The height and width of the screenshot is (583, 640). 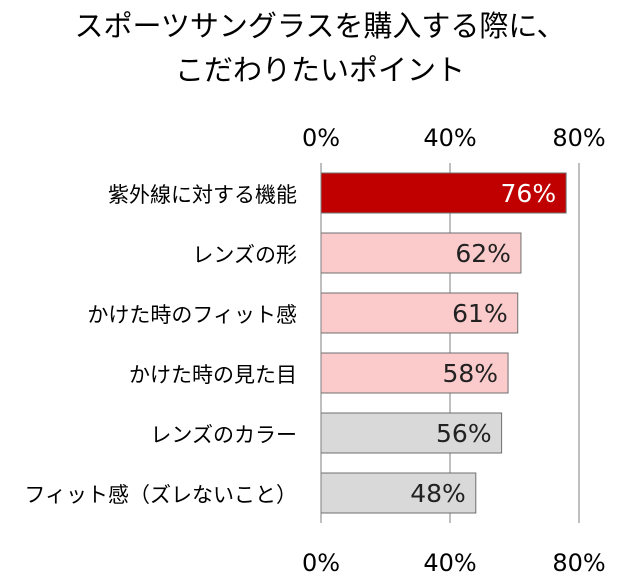 What do you see at coordinates (464, 433) in the screenshot?
I see `data-label: 56%` at bounding box center [464, 433].